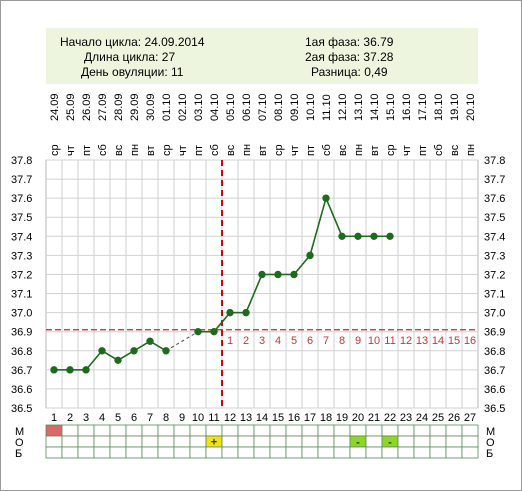  What do you see at coordinates (278, 341) in the screenshot?
I see `luteal-day-label: 4` at bounding box center [278, 341].